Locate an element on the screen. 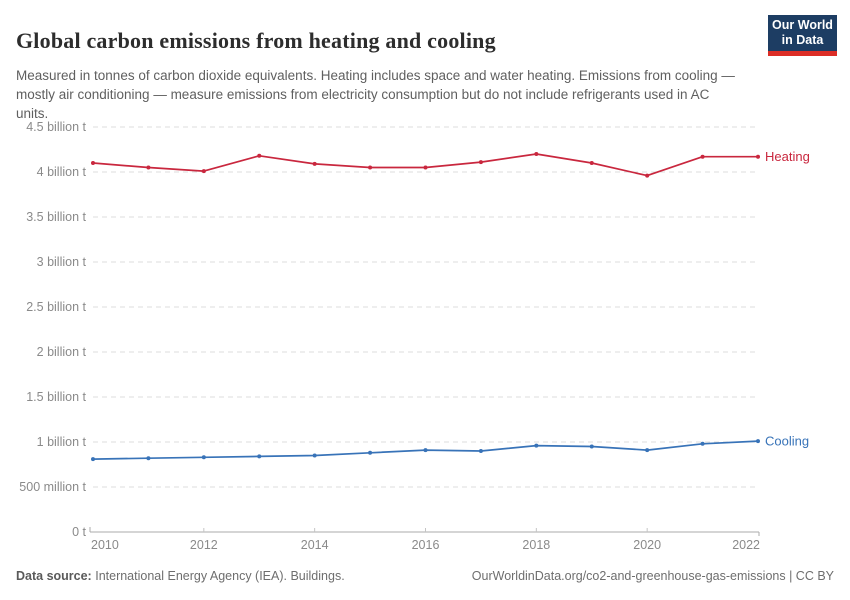 The width and height of the screenshot is (850, 600). y-tick-label: 0 t is located at coordinates (79, 532).